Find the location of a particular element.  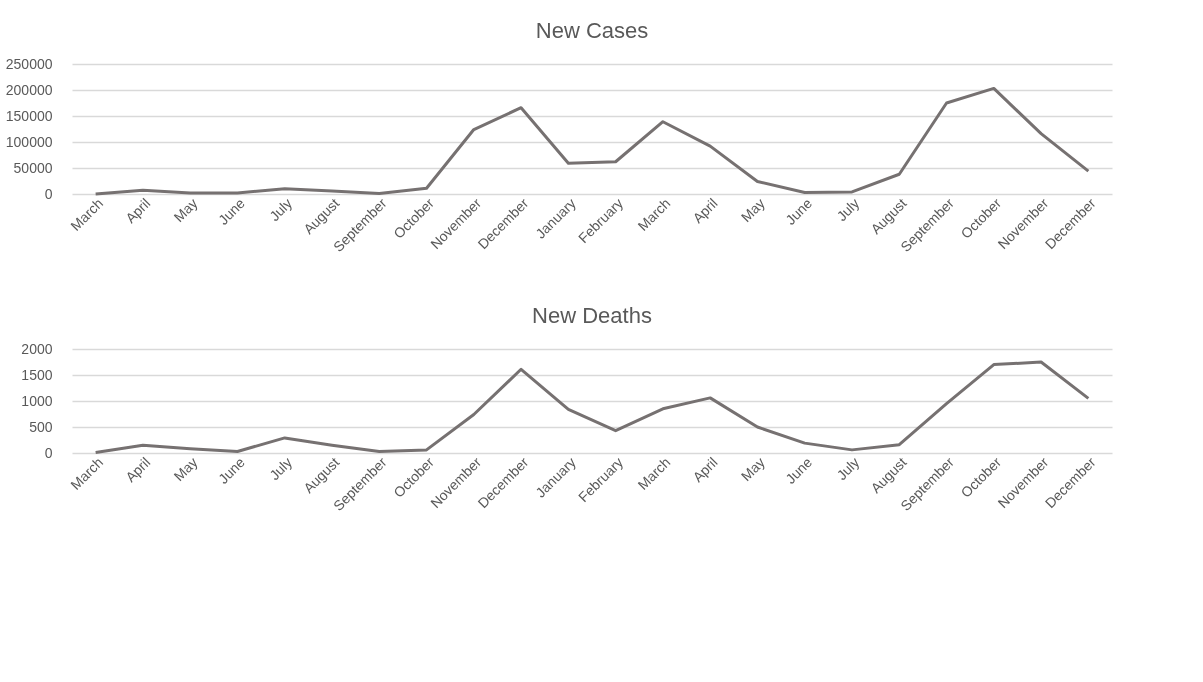

y-tick-label: 1000 is located at coordinates (37, 400).